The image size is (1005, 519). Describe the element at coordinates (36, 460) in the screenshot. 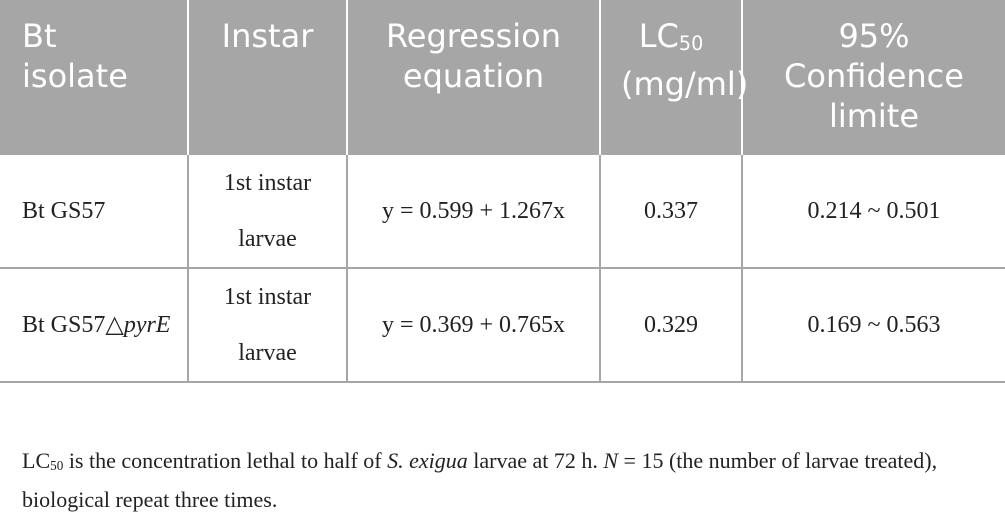

I see `foot-text: LC` at that location.